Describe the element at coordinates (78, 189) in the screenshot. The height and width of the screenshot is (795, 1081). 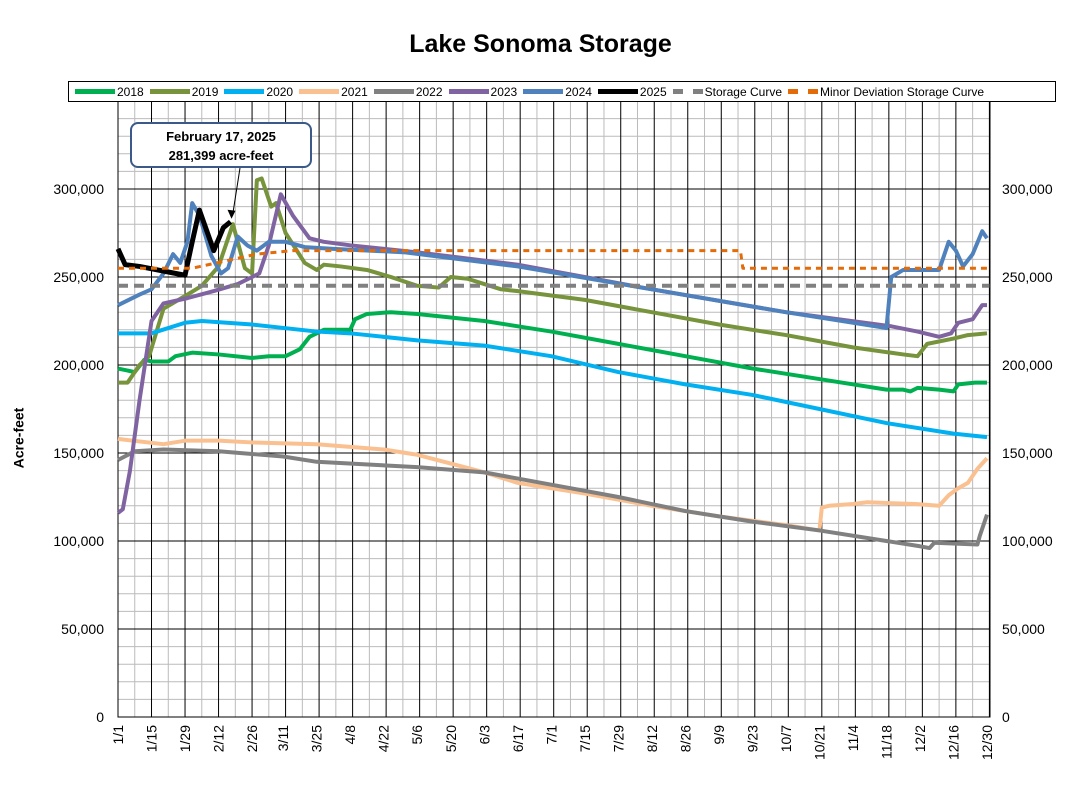
I see `y-tick-label: 300,000` at that location.